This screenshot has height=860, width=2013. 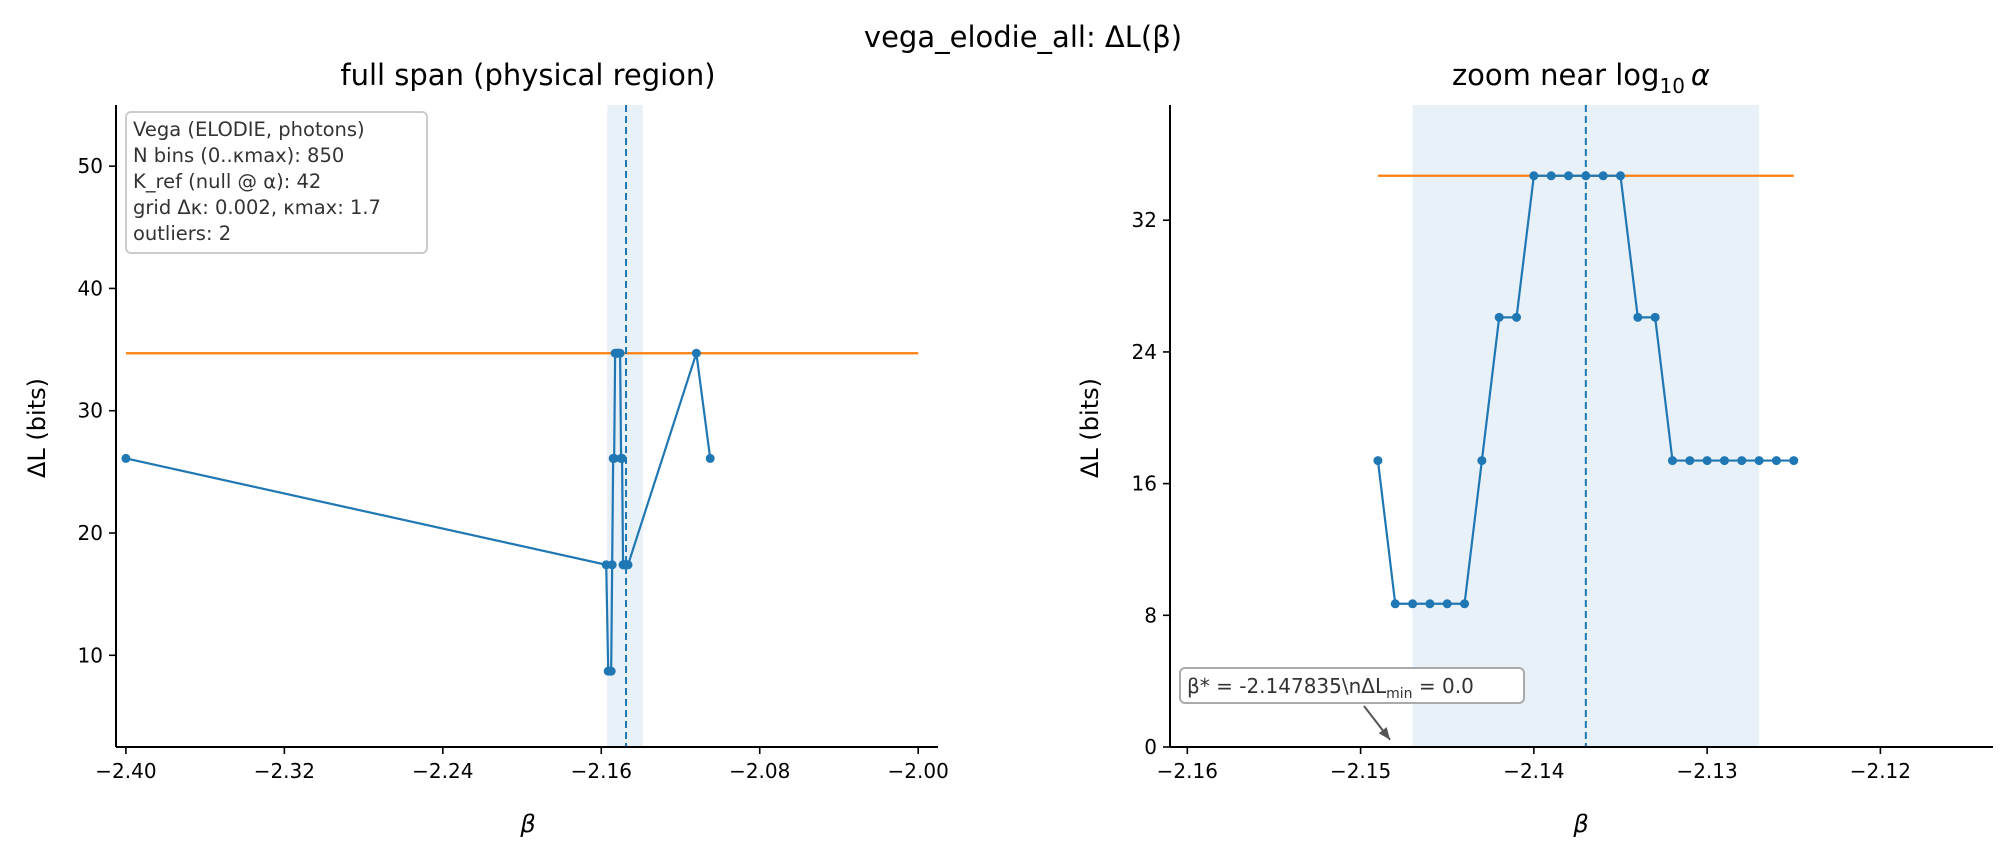 I want to click on right-panel-ylabel: ΔL (bits), so click(x=1090, y=428).